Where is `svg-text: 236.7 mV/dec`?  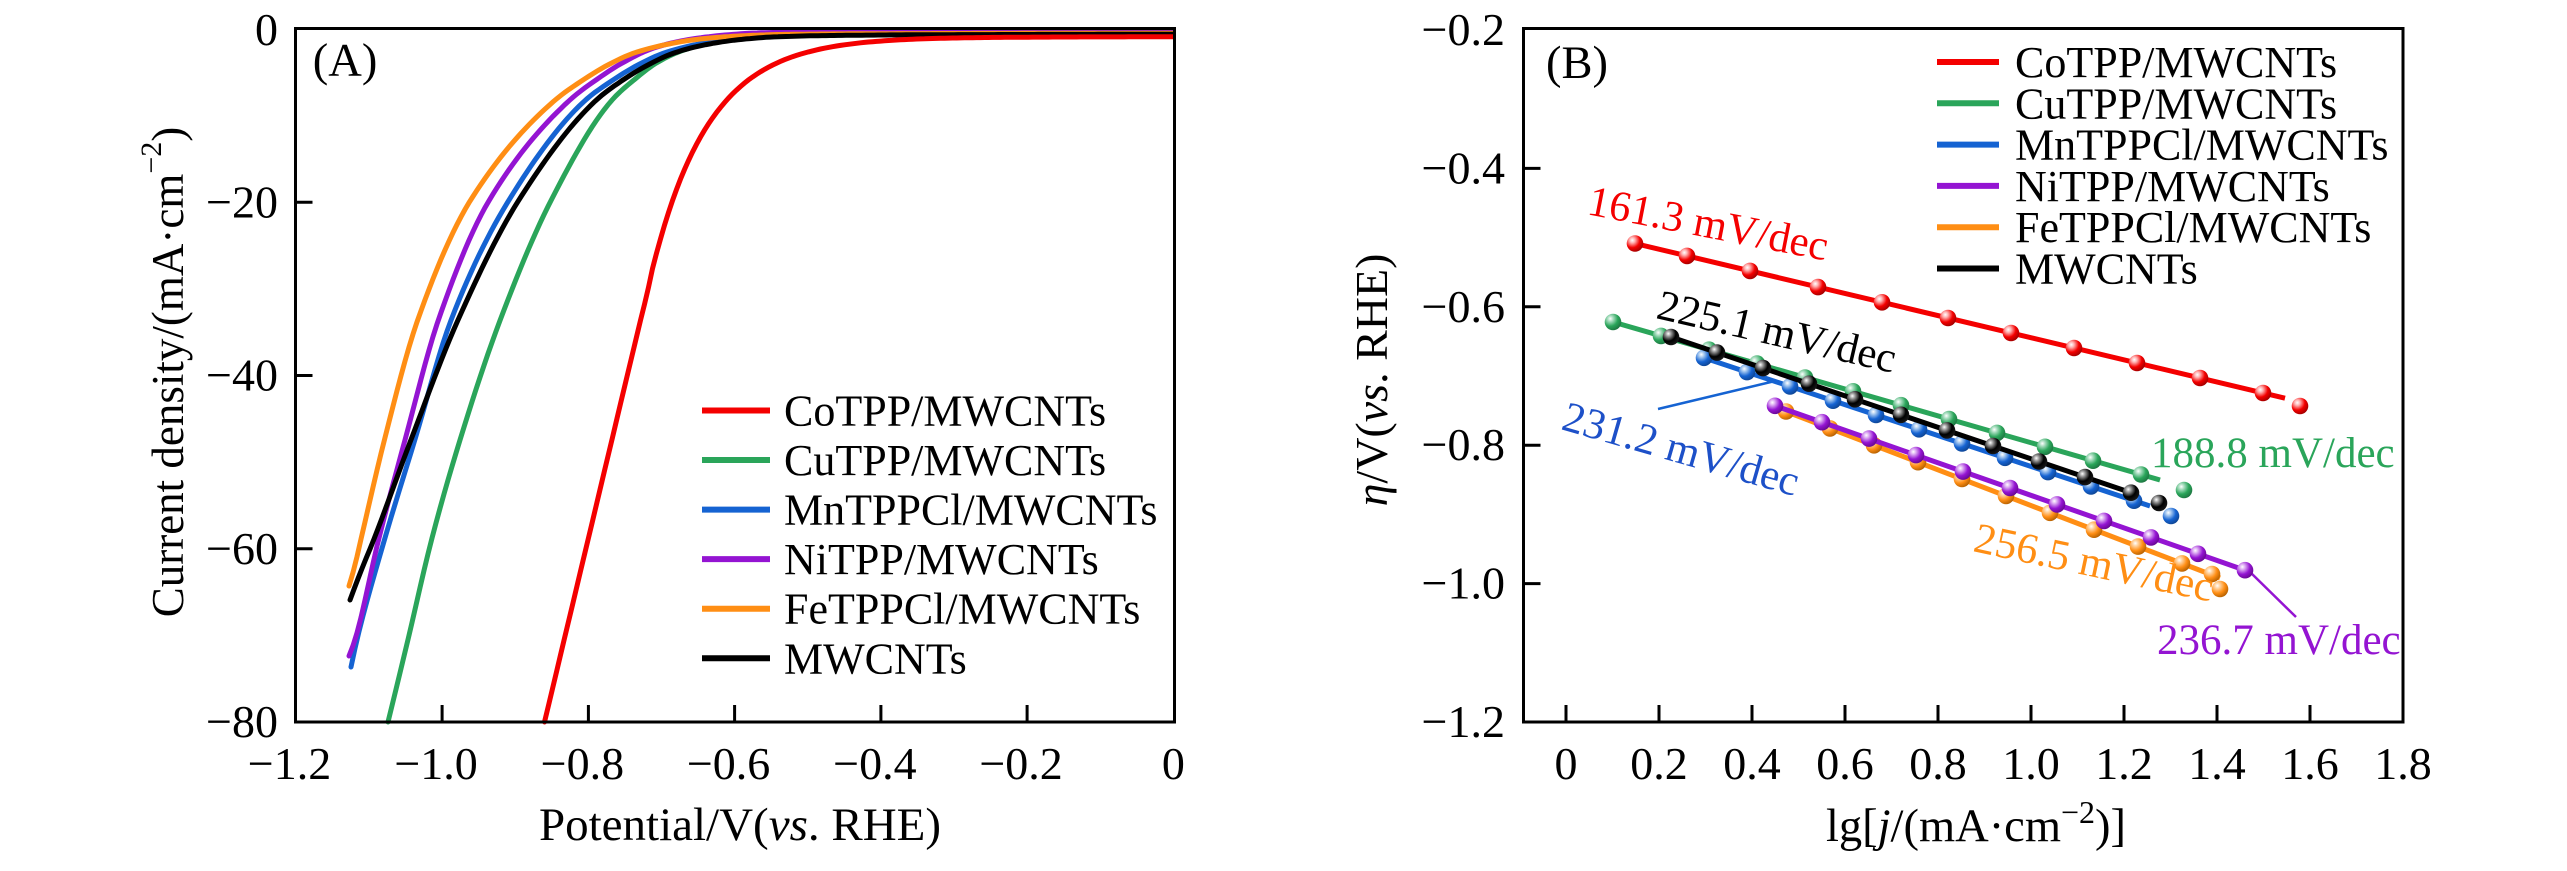 svg-text: 236.7 mV/dec is located at coordinates (2279, 640).